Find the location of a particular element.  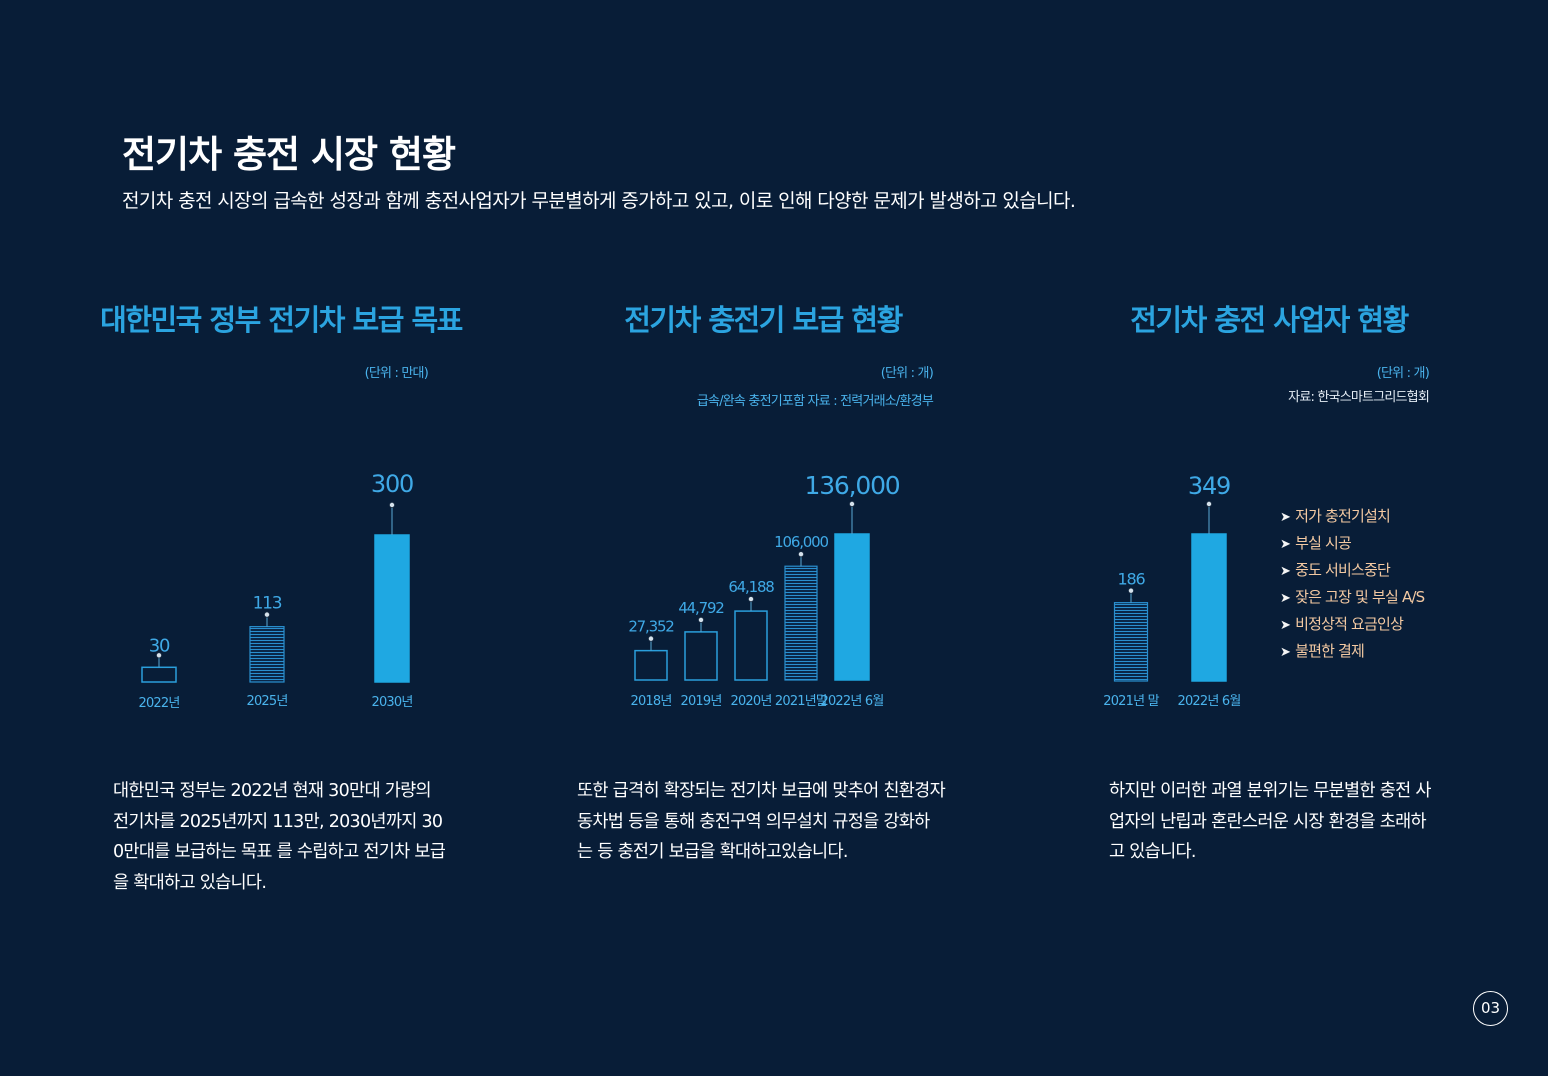

value-label: 106,000 is located at coordinates (801, 542).